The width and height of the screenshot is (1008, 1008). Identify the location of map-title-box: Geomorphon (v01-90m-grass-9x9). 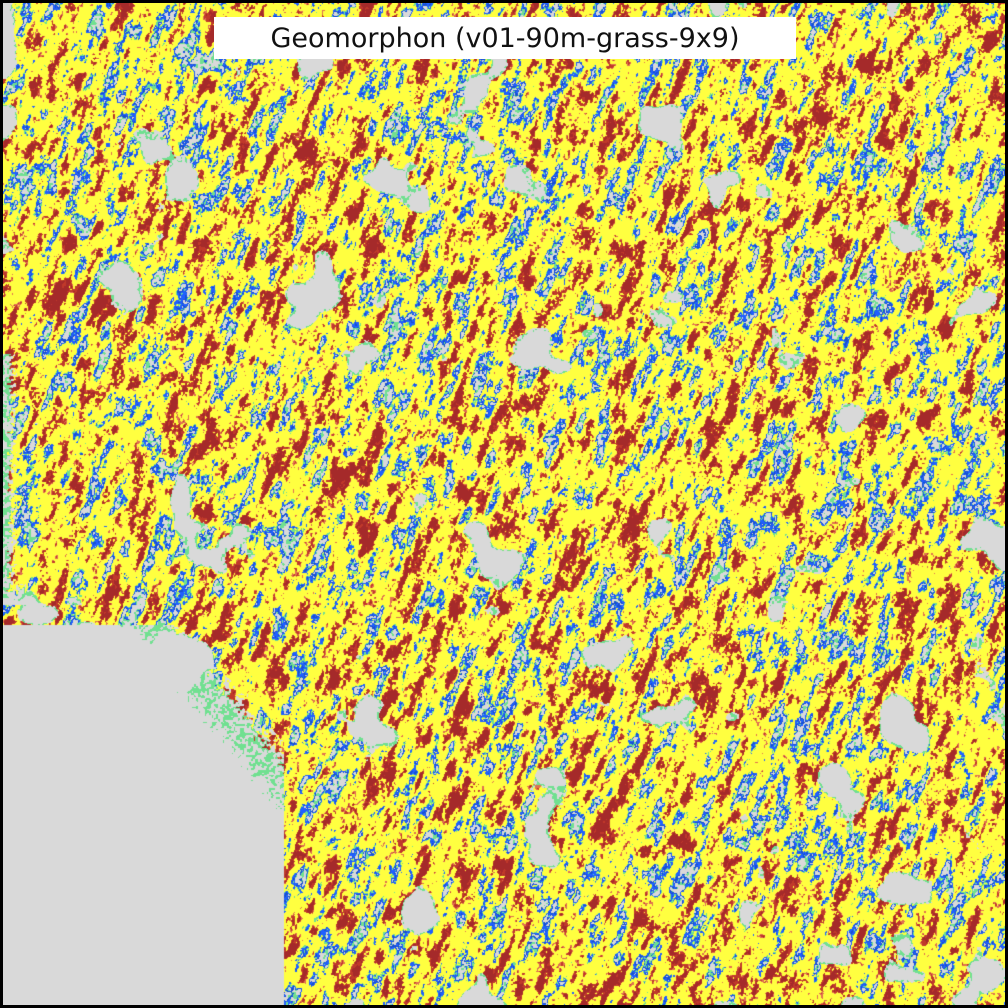
(505, 38).